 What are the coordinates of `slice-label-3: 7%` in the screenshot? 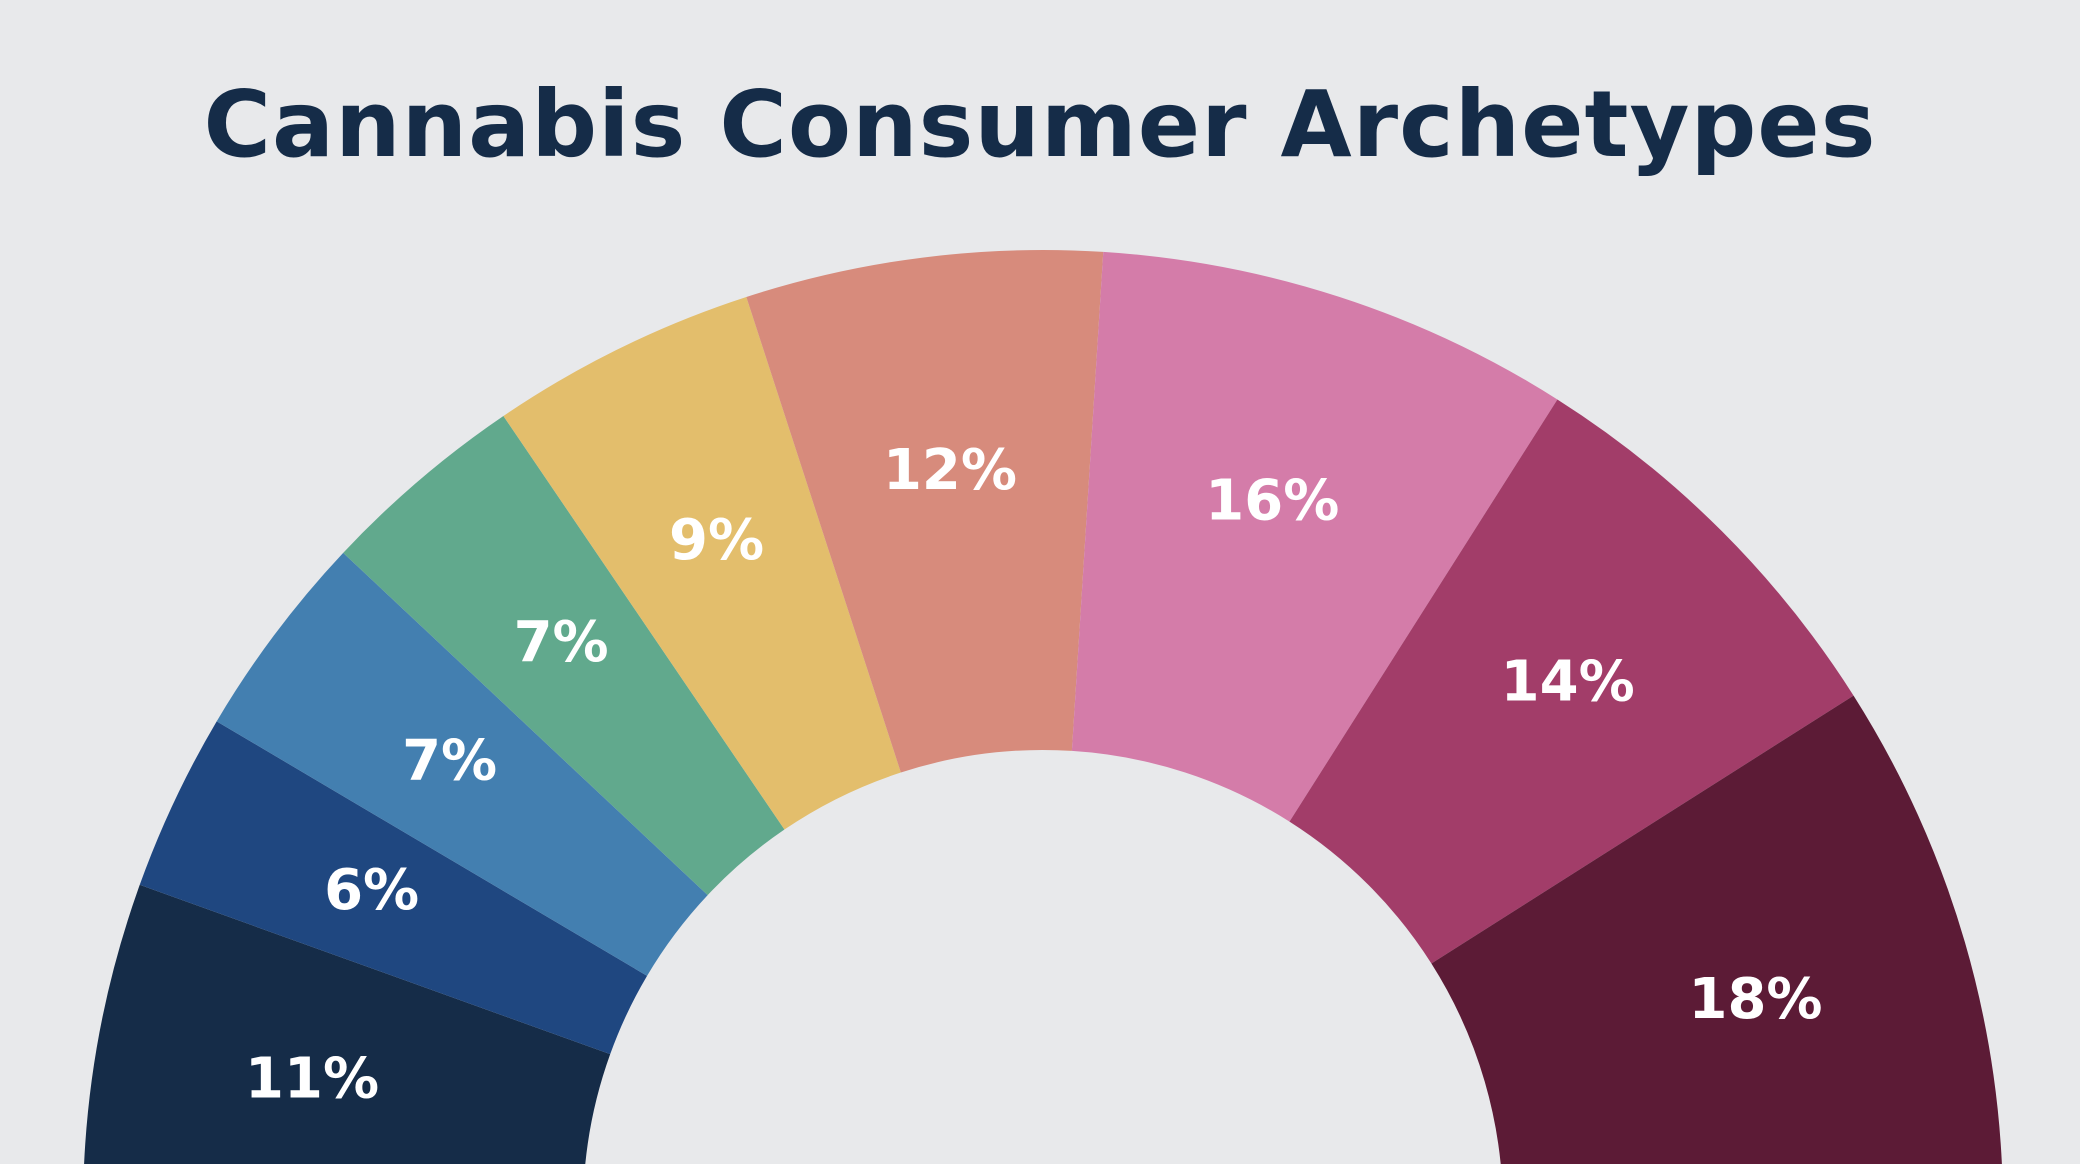 It's located at (449, 761).